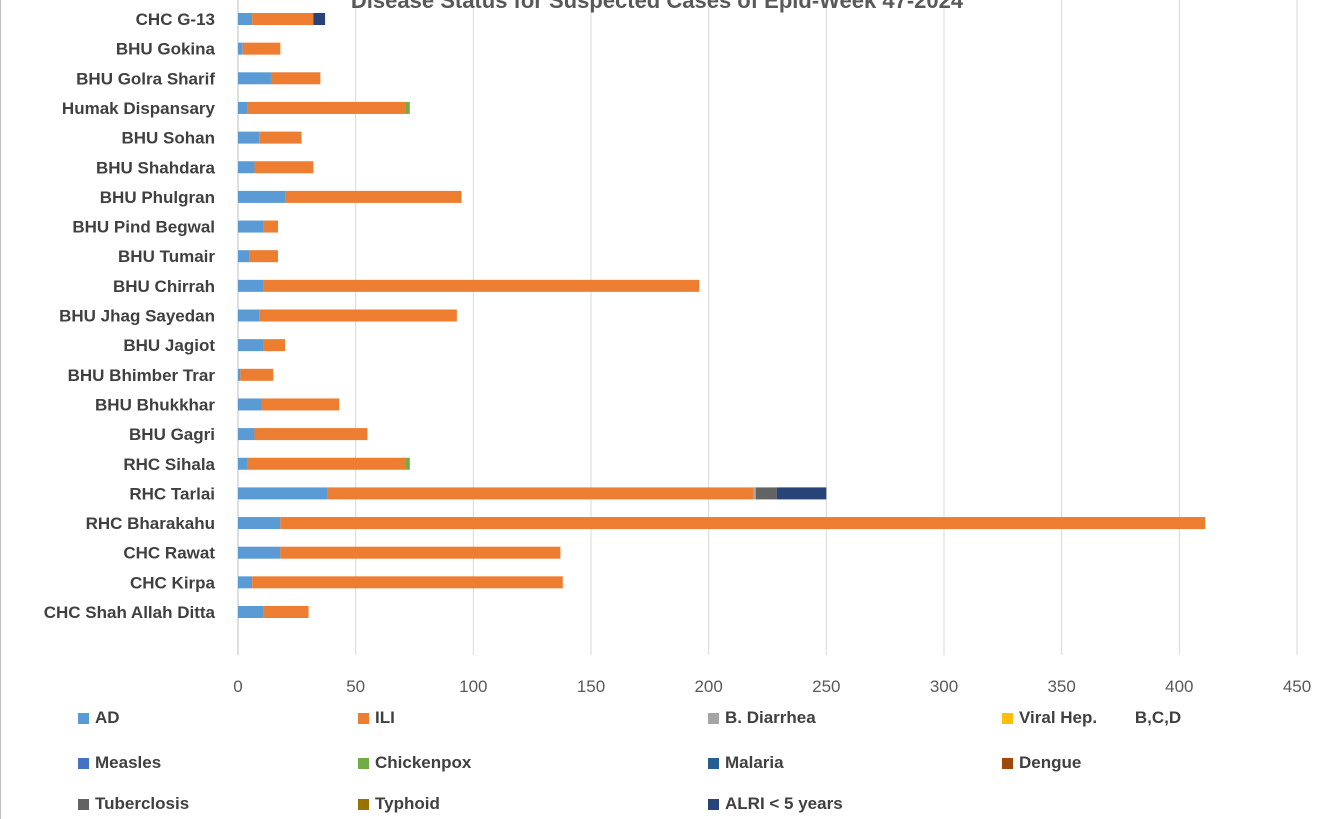 The height and width of the screenshot is (819, 1328). What do you see at coordinates (1179, 686) in the screenshot?
I see `x-tick-label: 400` at bounding box center [1179, 686].